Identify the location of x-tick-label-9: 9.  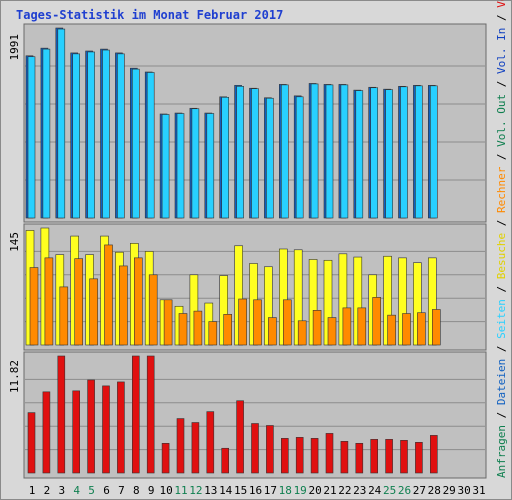
(151, 490).